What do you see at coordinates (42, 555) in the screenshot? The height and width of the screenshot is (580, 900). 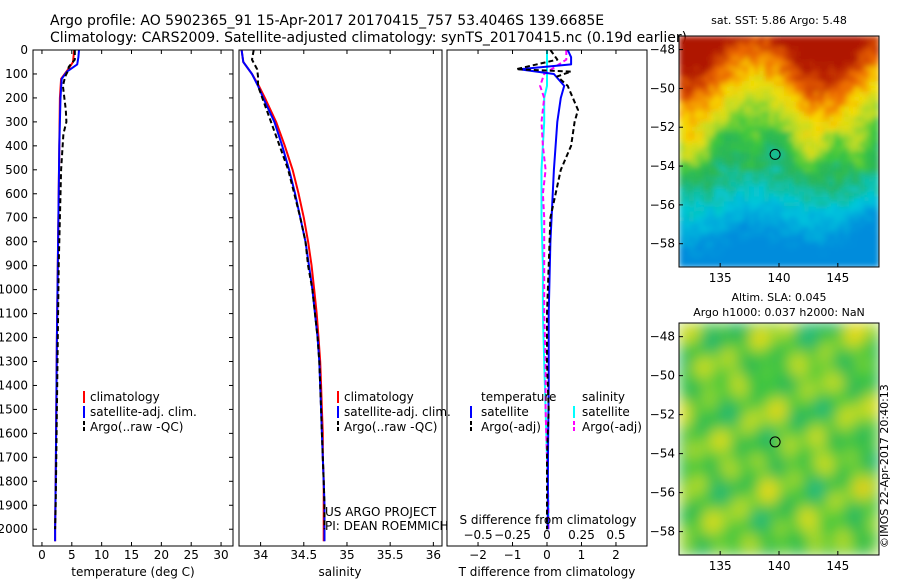 I see `temperature-x-tick-label: 0` at bounding box center [42, 555].